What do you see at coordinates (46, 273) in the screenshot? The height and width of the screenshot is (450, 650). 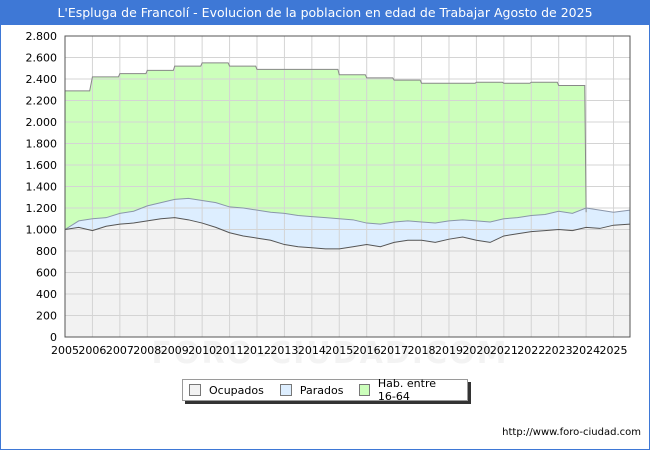 I see `y-tick-label: 600` at bounding box center [46, 273].